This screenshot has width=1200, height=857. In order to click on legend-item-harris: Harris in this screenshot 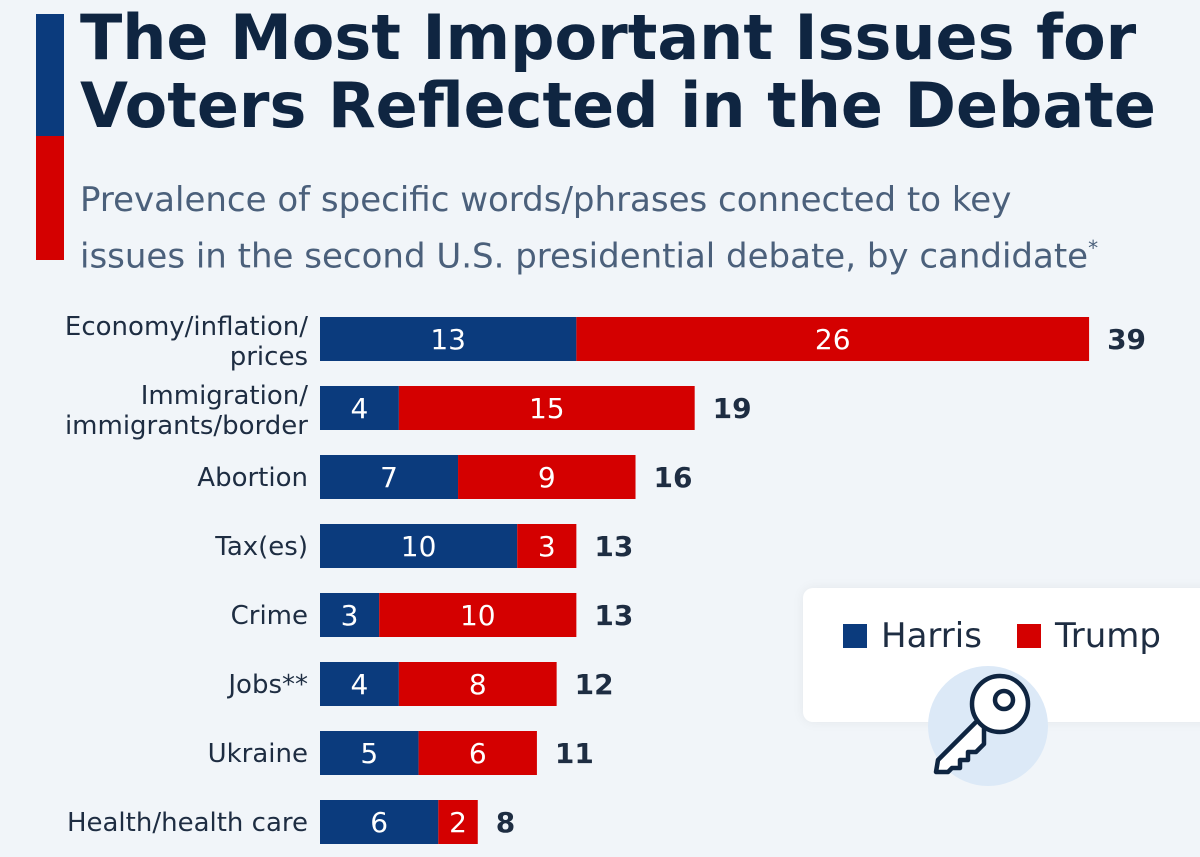, I will do `click(912, 636)`.